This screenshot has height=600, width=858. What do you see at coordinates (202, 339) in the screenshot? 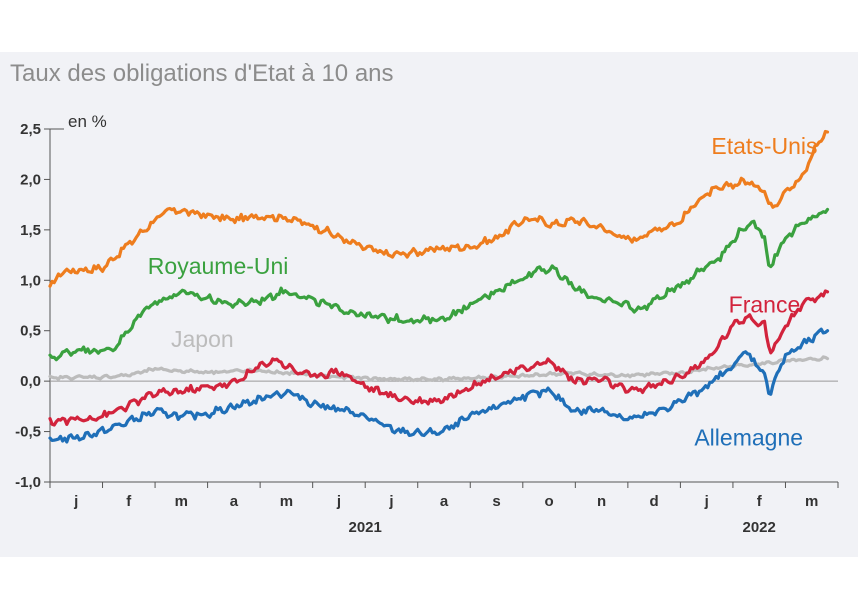
I see `series-label-japon: Japon` at bounding box center [202, 339].